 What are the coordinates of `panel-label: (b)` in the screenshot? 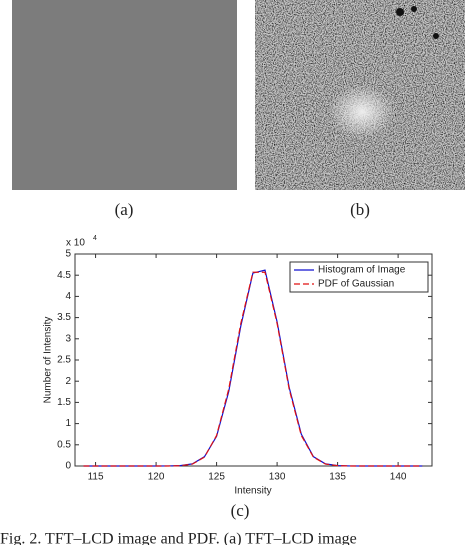 It's located at (360, 209).